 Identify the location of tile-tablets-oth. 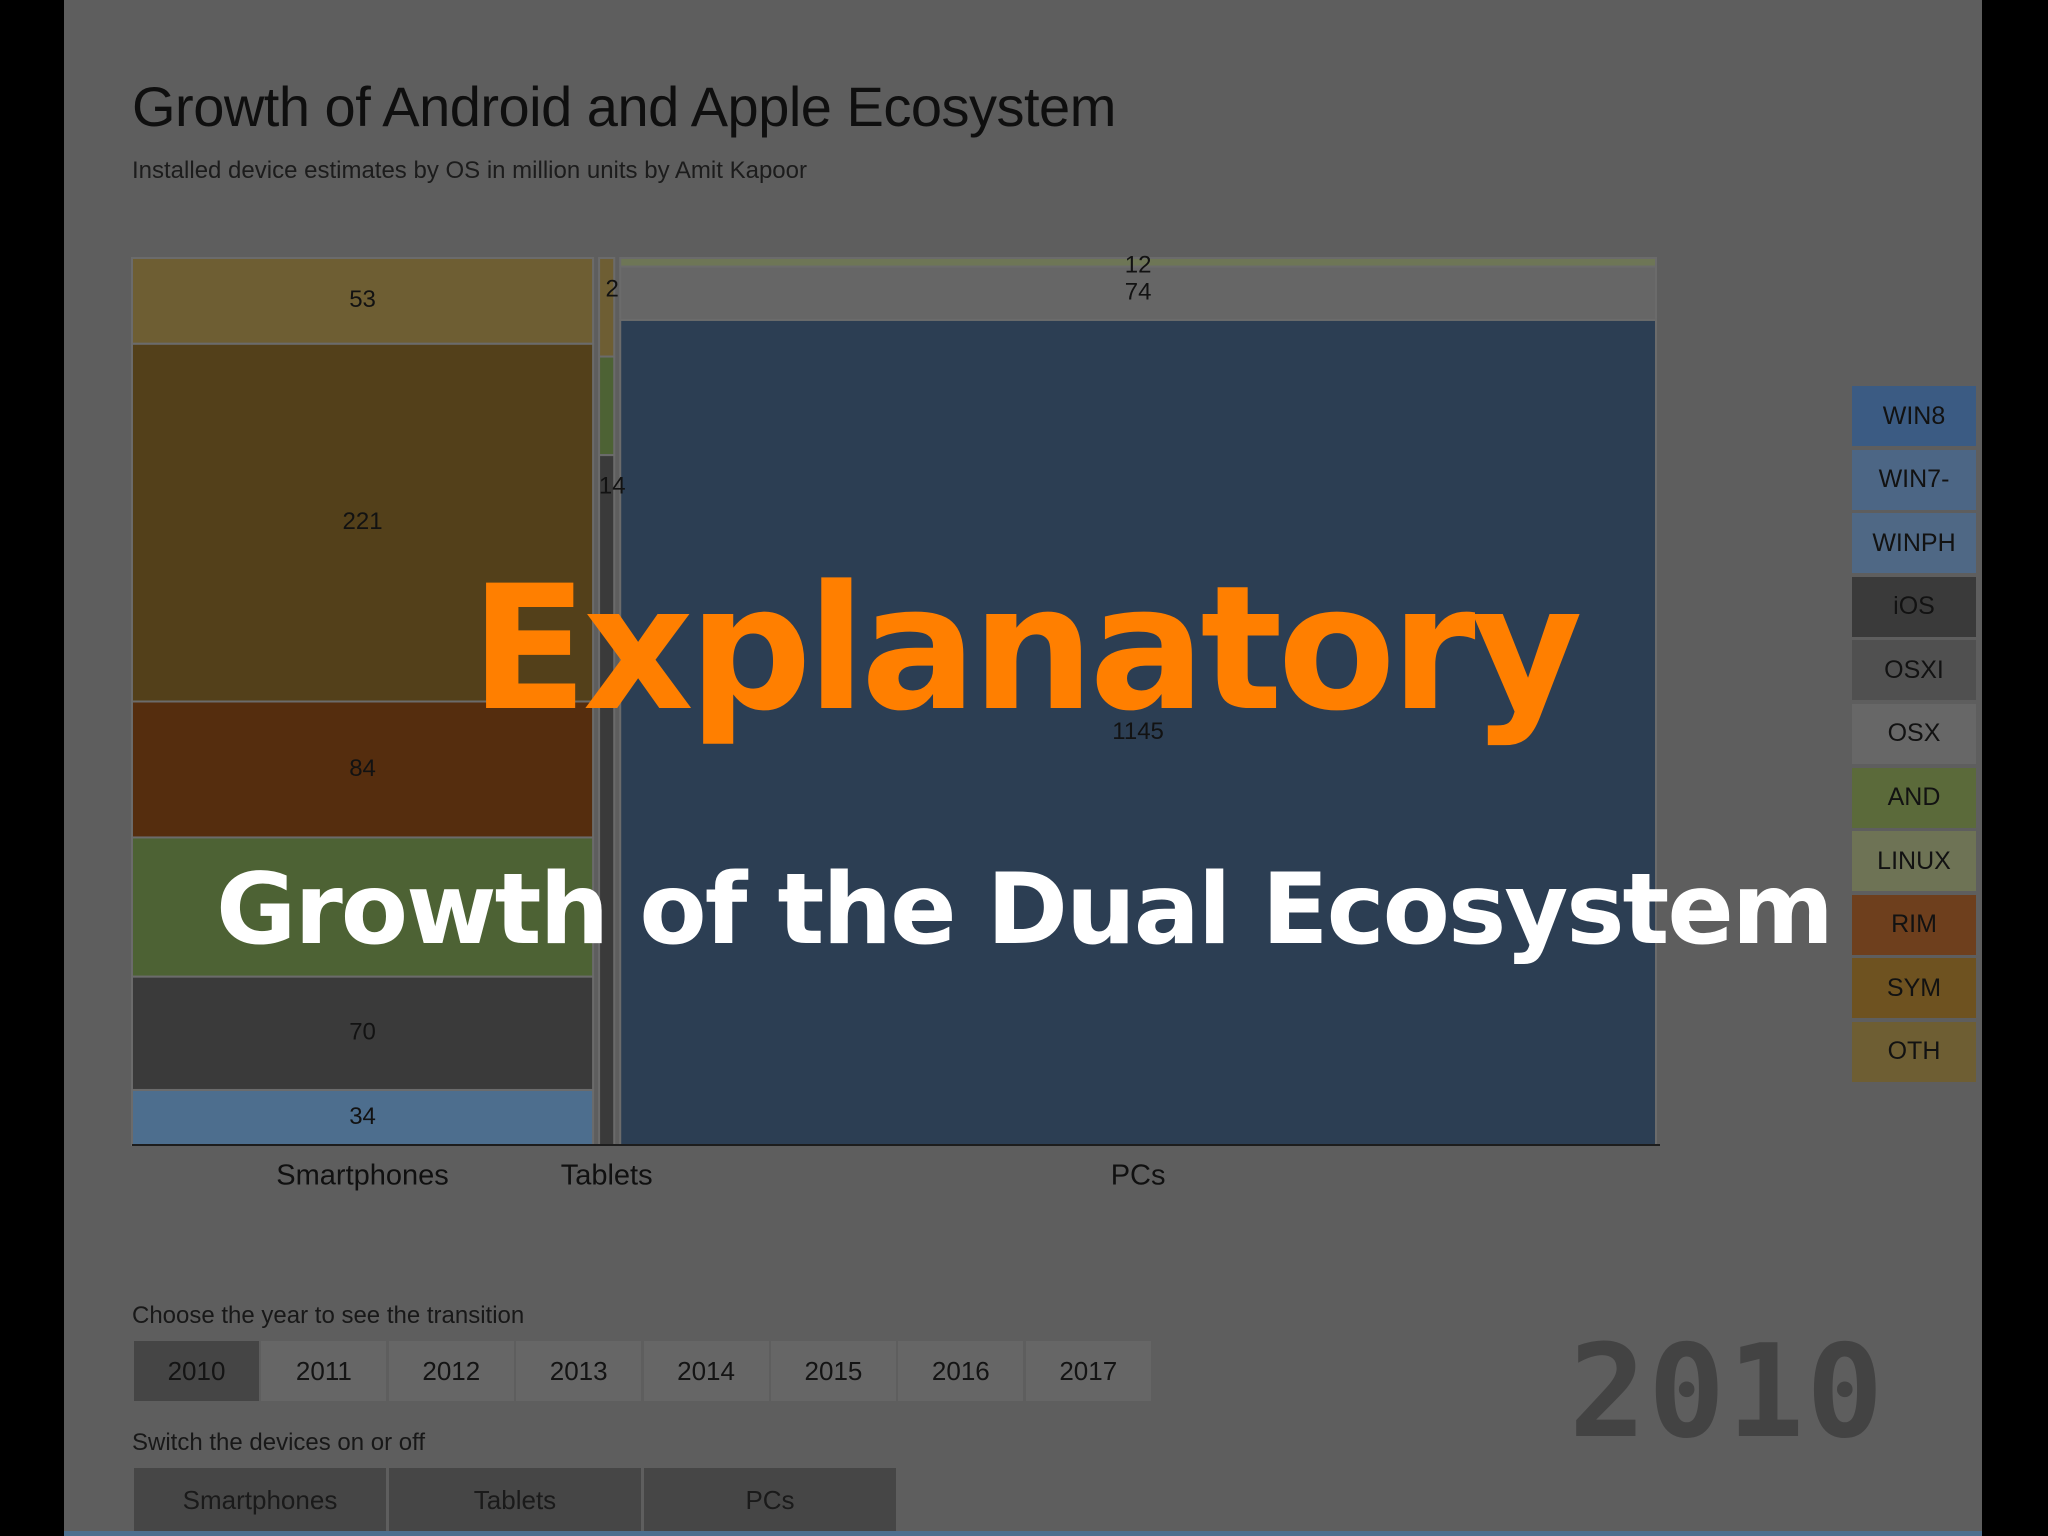
(607, 307).